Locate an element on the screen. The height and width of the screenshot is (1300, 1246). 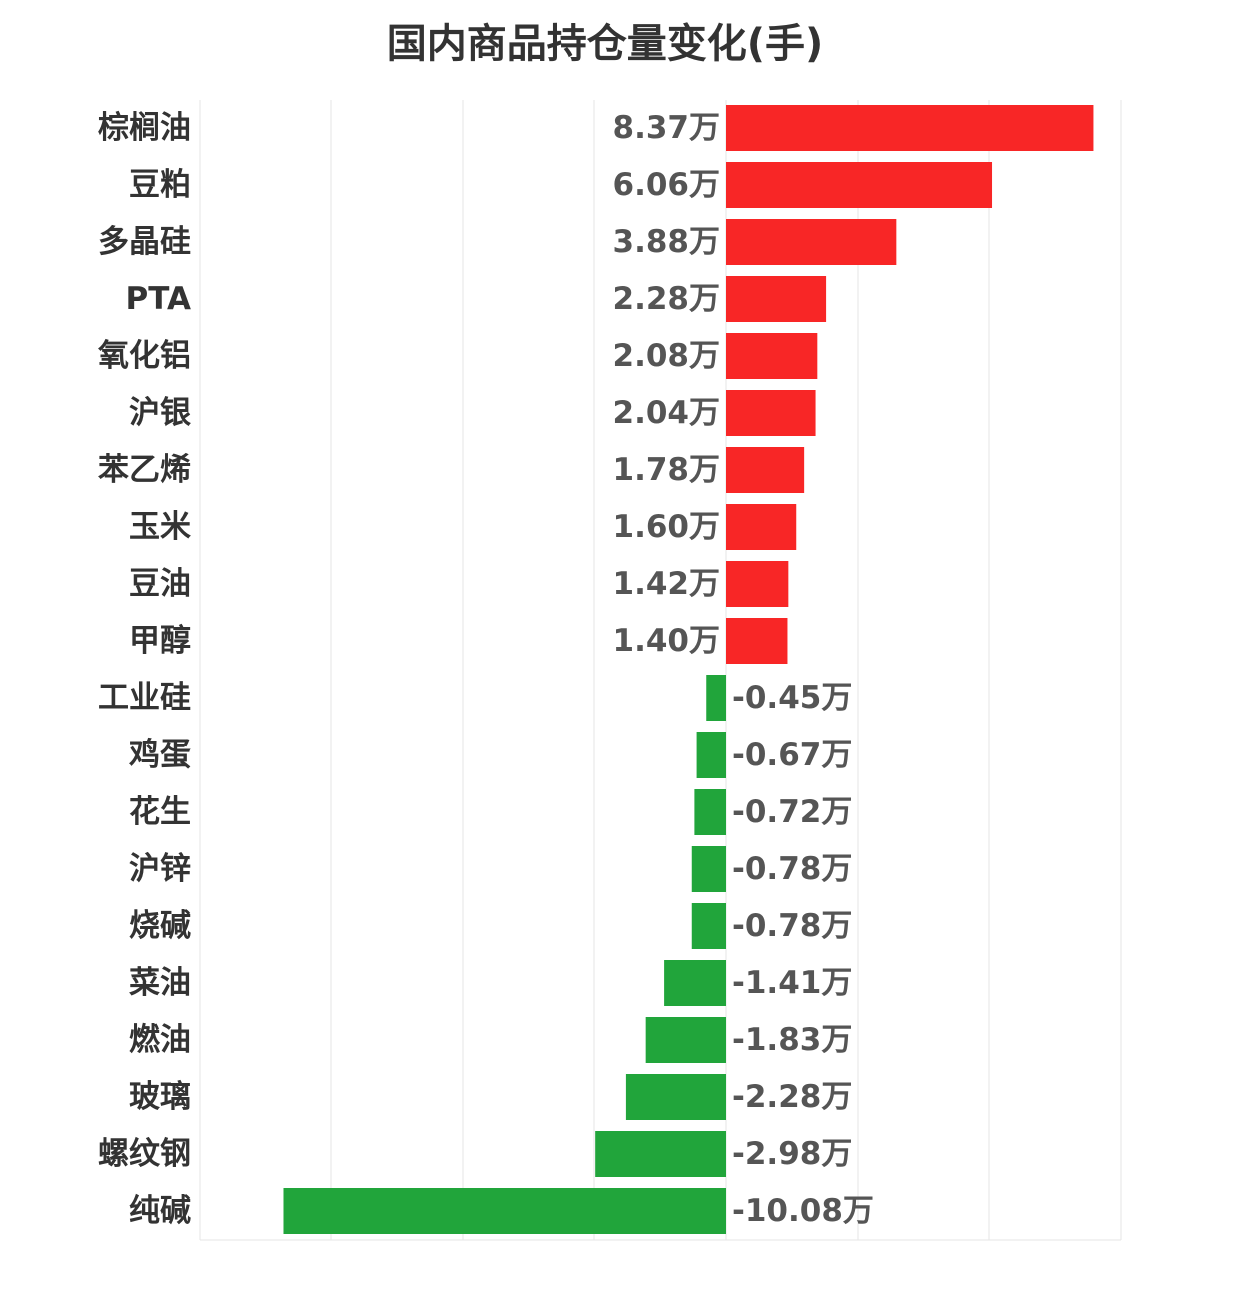
value-label: 2.28万 is located at coordinates (667, 299).